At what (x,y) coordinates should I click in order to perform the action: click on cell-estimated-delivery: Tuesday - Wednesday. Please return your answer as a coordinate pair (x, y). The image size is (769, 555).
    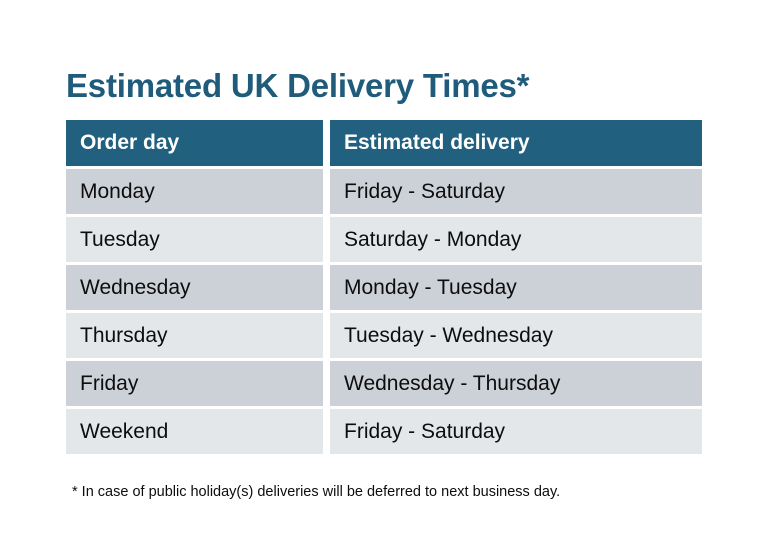
    Looking at the image, I should click on (516, 335).